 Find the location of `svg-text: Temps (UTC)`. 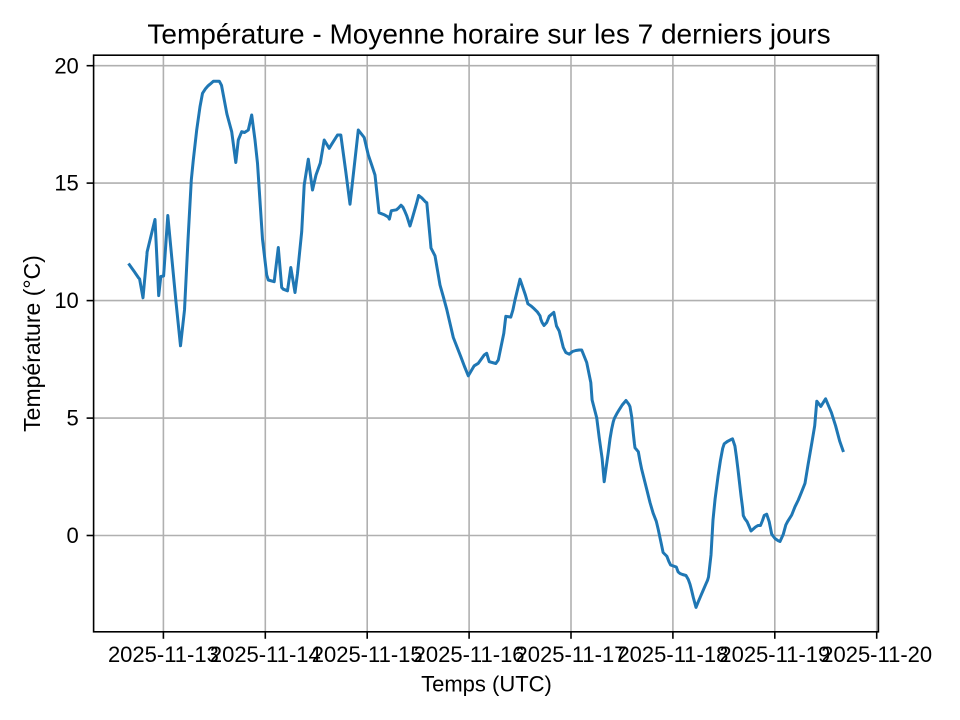

svg-text: Temps (UTC) is located at coordinates (486, 683).